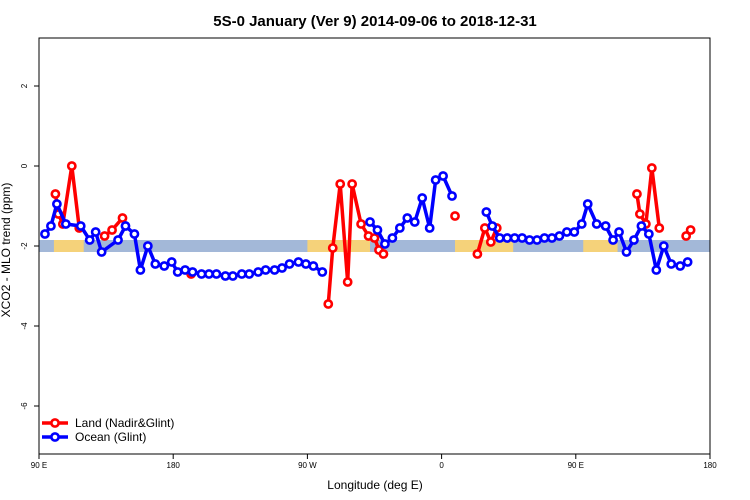 The image size is (750, 500). Describe the element at coordinates (124, 423) in the screenshot. I see `legend-label: Land (Nadir&Glint)` at that location.